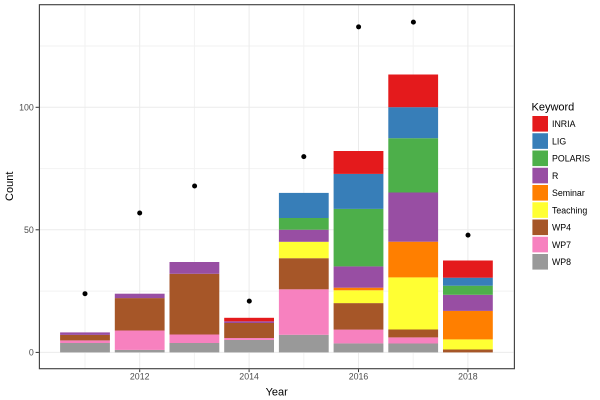  What do you see at coordinates (26, 108) in the screenshot?
I see `svg-text: 100` at bounding box center [26, 108].